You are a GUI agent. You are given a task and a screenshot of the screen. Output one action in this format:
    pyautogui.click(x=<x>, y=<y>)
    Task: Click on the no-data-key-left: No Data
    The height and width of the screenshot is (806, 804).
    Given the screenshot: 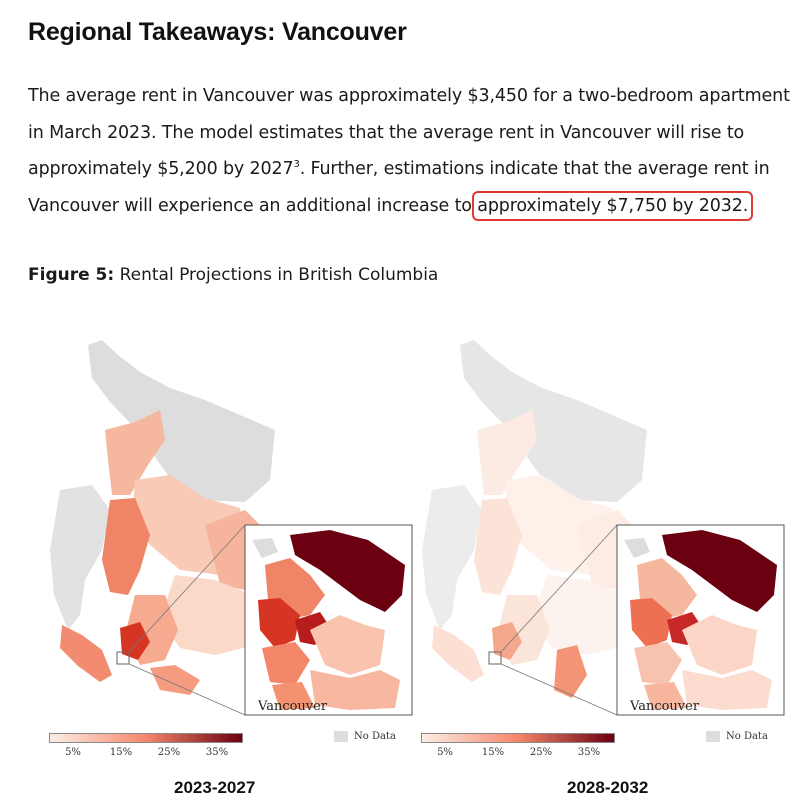 What is the action you would take?
    pyautogui.click(x=365, y=736)
    